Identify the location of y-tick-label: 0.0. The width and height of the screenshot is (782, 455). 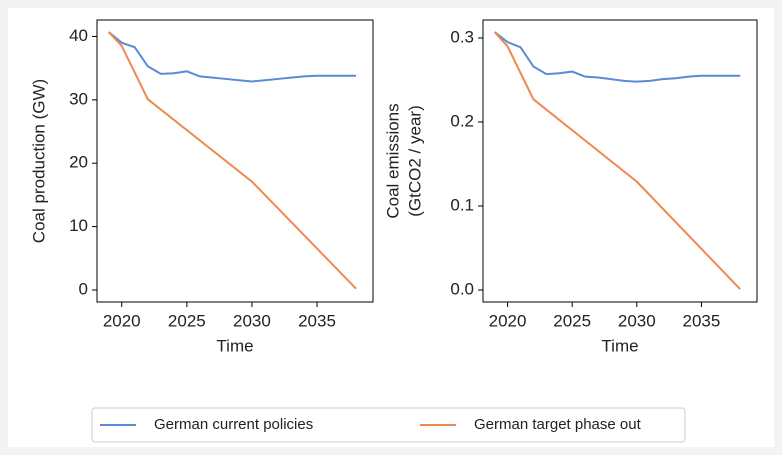
(462, 288).